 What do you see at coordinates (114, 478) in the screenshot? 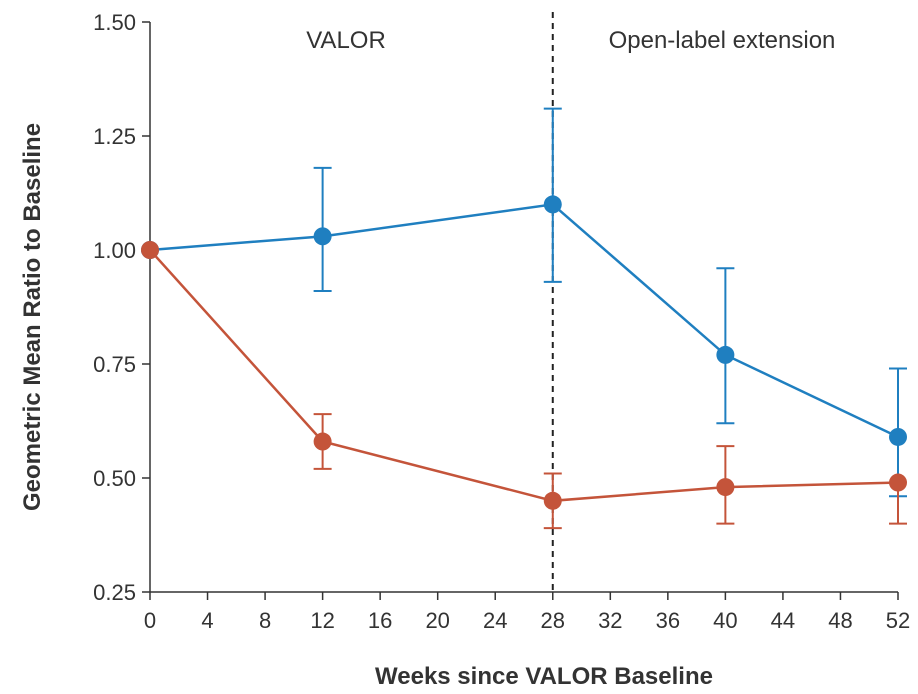
I see `y-tick-label: 0.50` at bounding box center [114, 478].